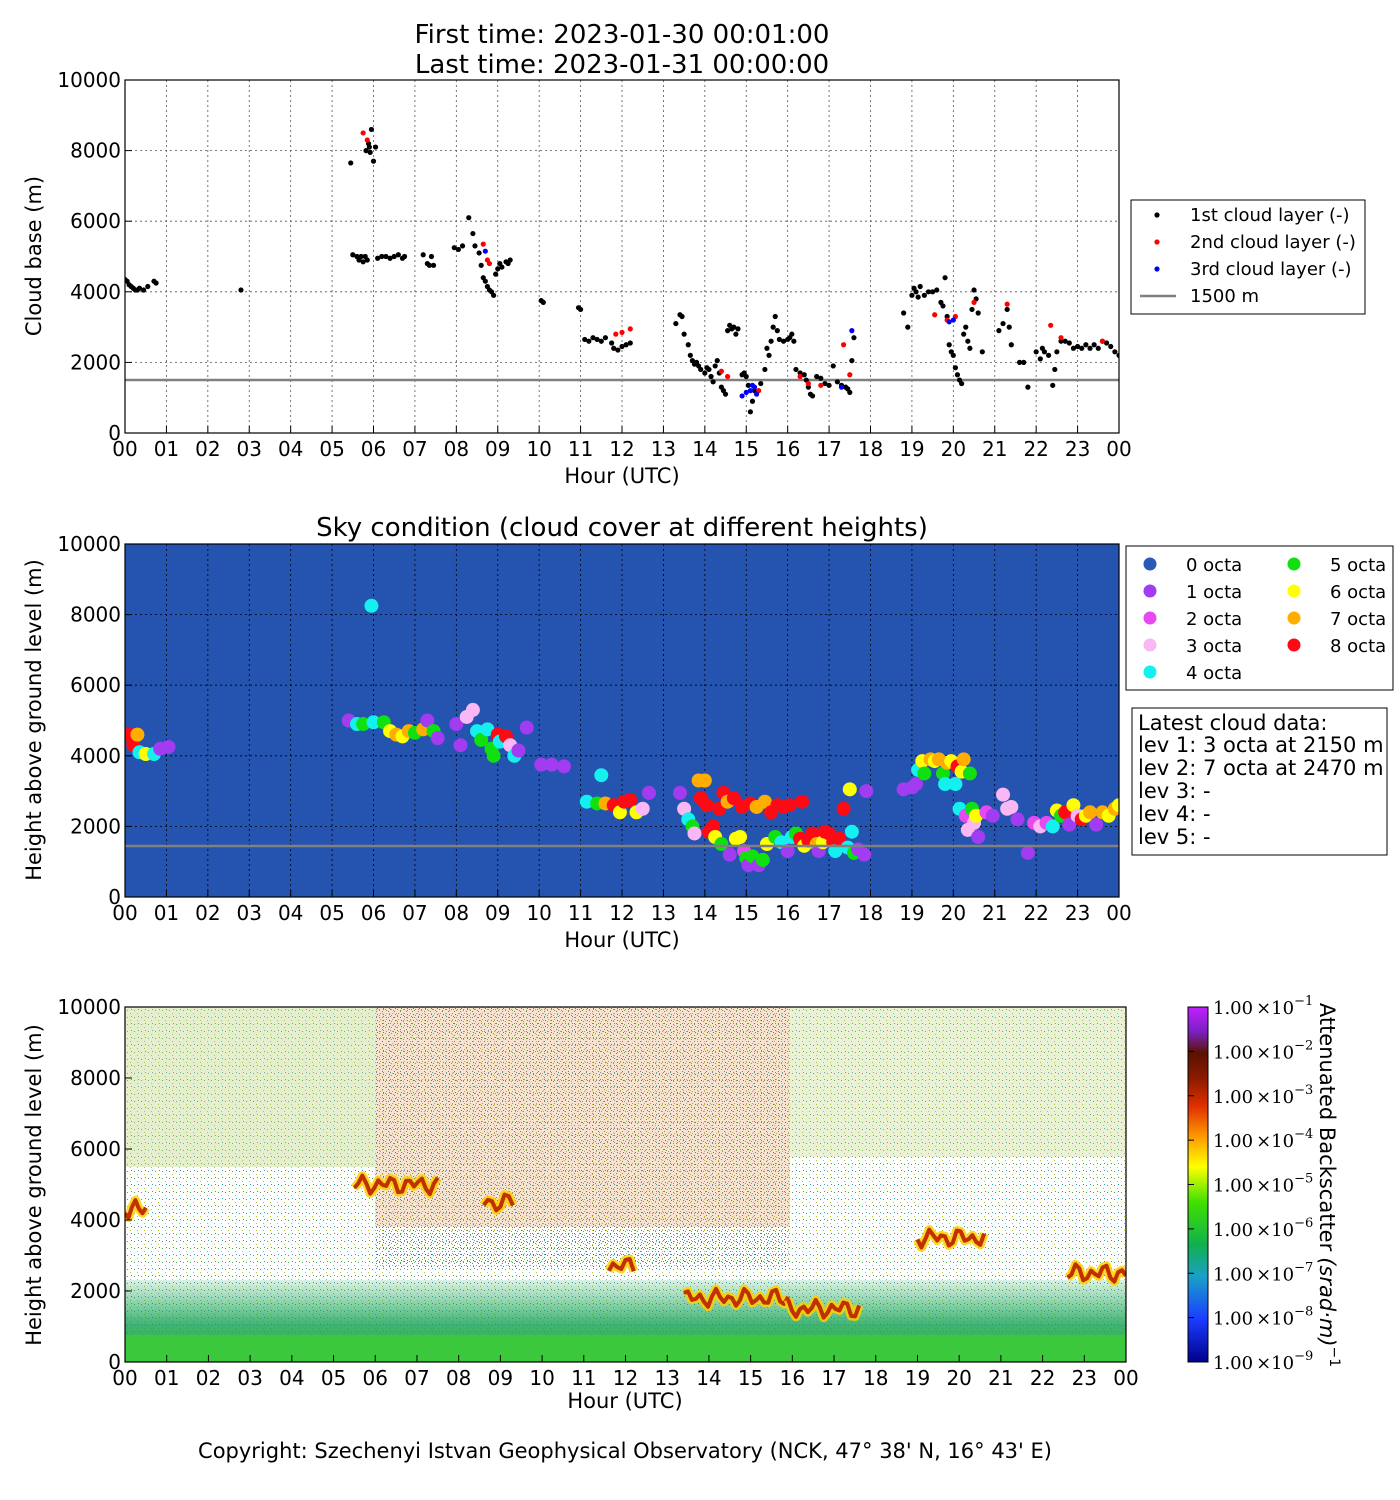  I want to click on cloud-base-x-tick-label: 10, so click(538, 449).